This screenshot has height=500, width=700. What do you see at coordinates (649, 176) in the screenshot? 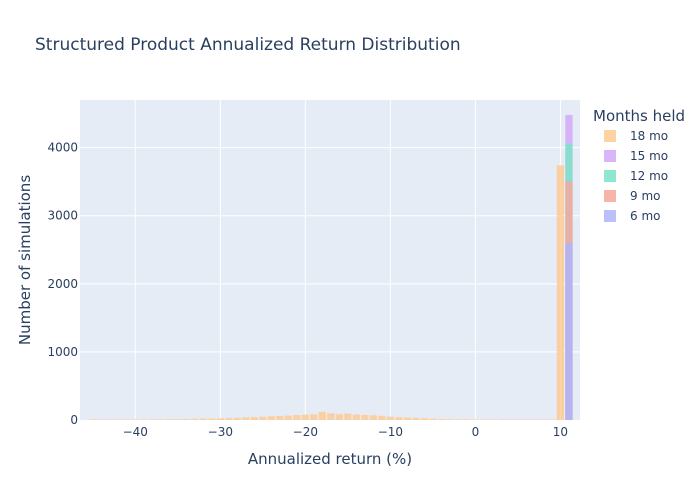
I see `legend-label: 12 mo` at bounding box center [649, 176].